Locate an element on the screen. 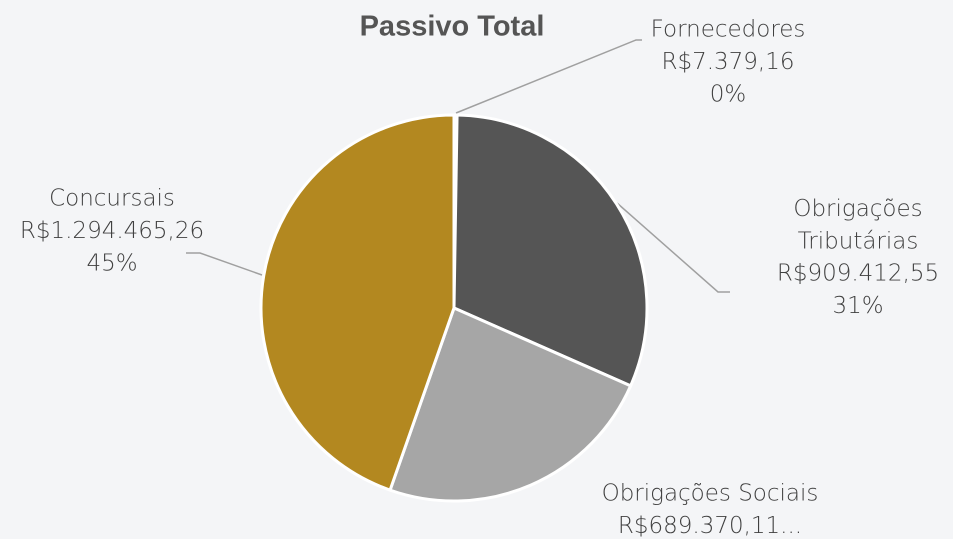 Image resolution: width=953 pixels, height=539 pixels. category-label: Fornecedores is located at coordinates (728, 30).